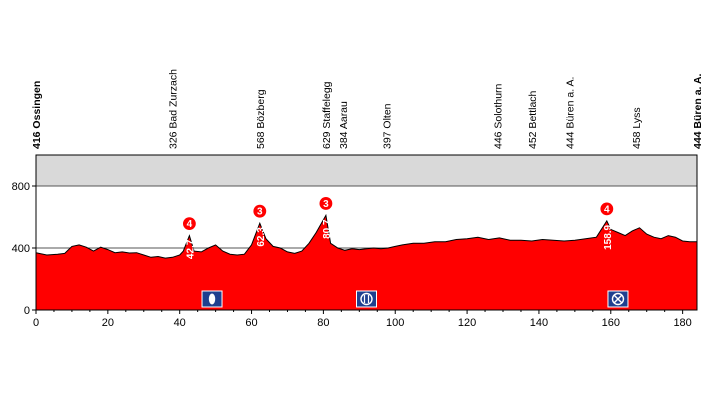  What do you see at coordinates (180, 323) in the screenshot?
I see `x-tick-label: 40` at bounding box center [180, 323].